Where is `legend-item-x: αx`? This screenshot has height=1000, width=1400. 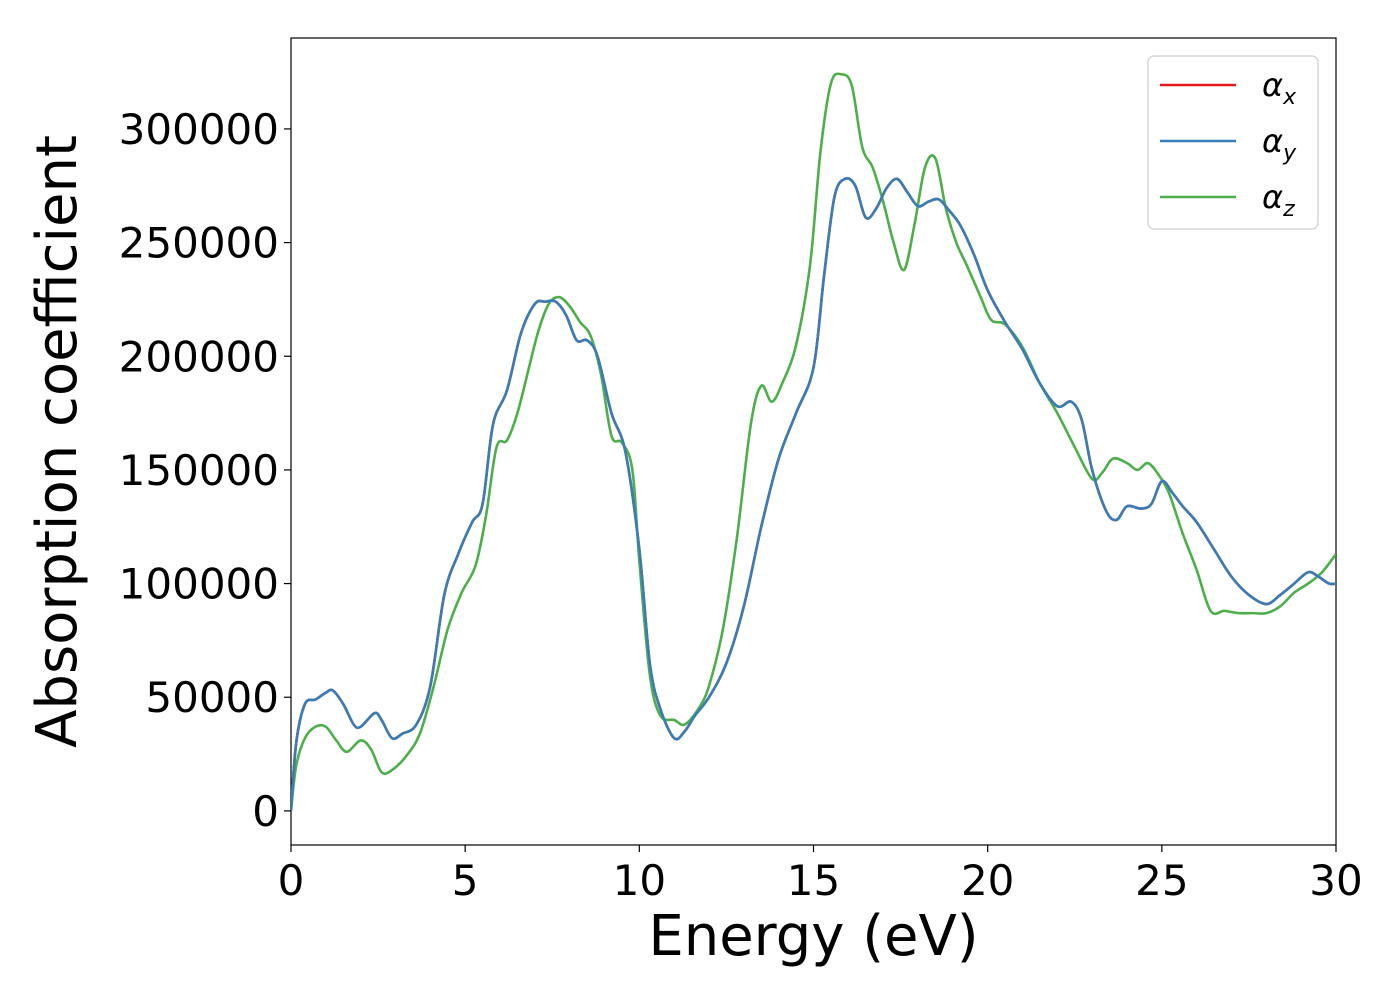 legend-item-x: αx is located at coordinates (1228, 88).